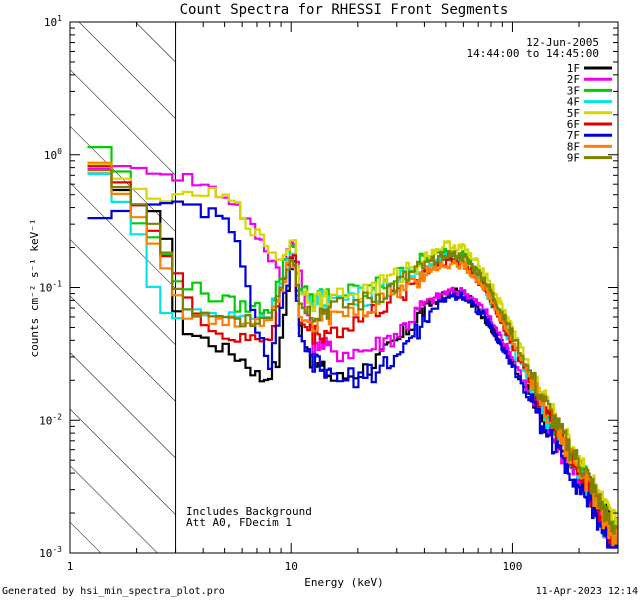 The width and height of the screenshot is (640, 600). I want to click on x-tick-label: 10, so click(291, 566).